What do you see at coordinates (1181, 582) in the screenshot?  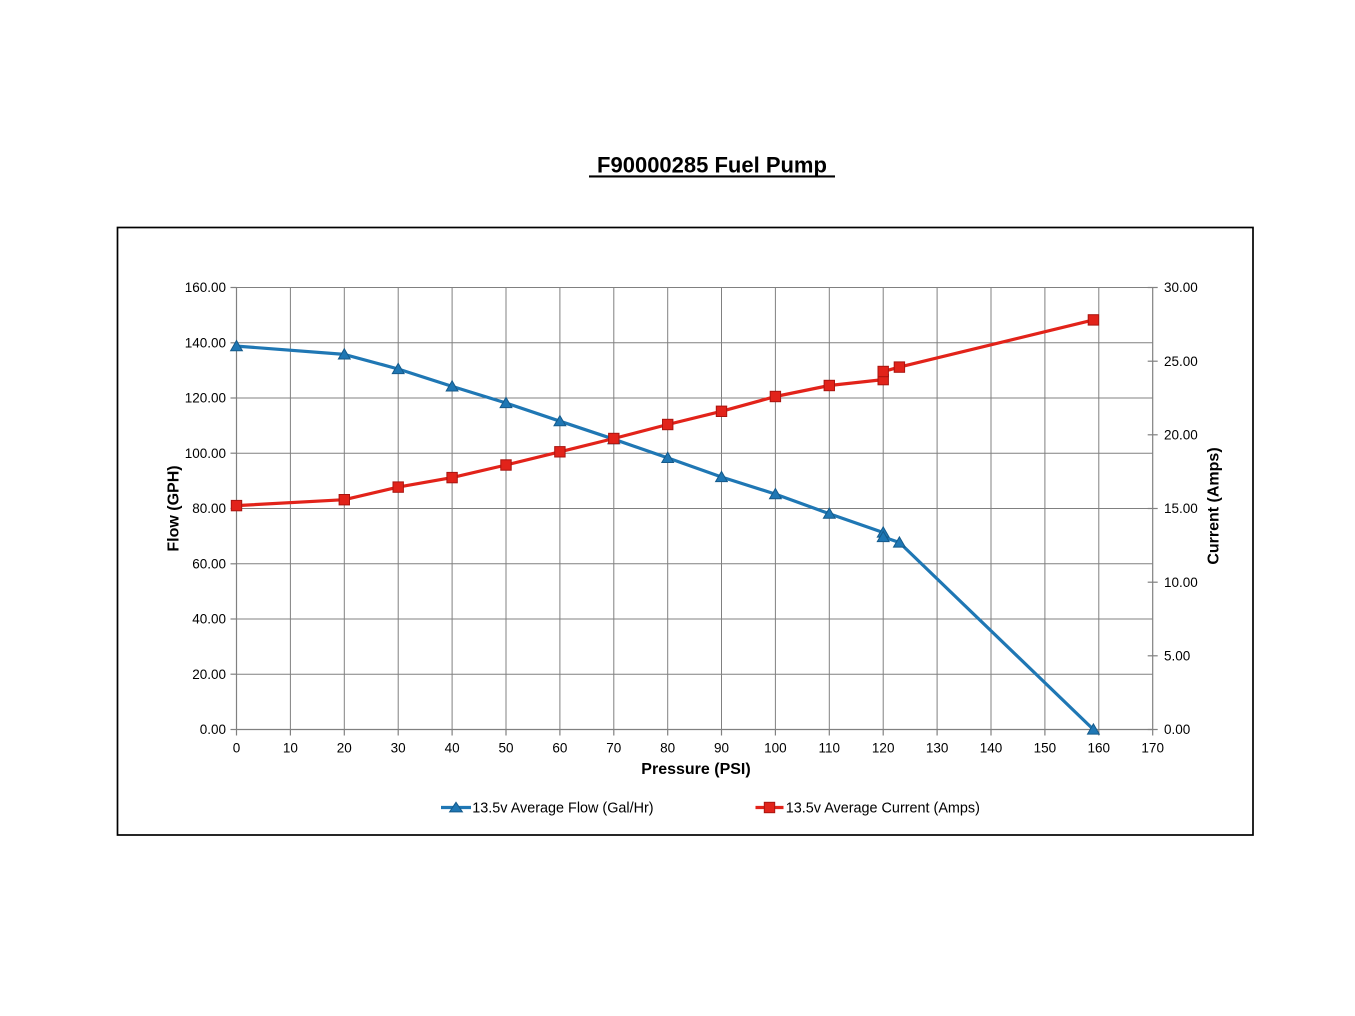 I see `svg-text: 10.00` at bounding box center [1181, 582].